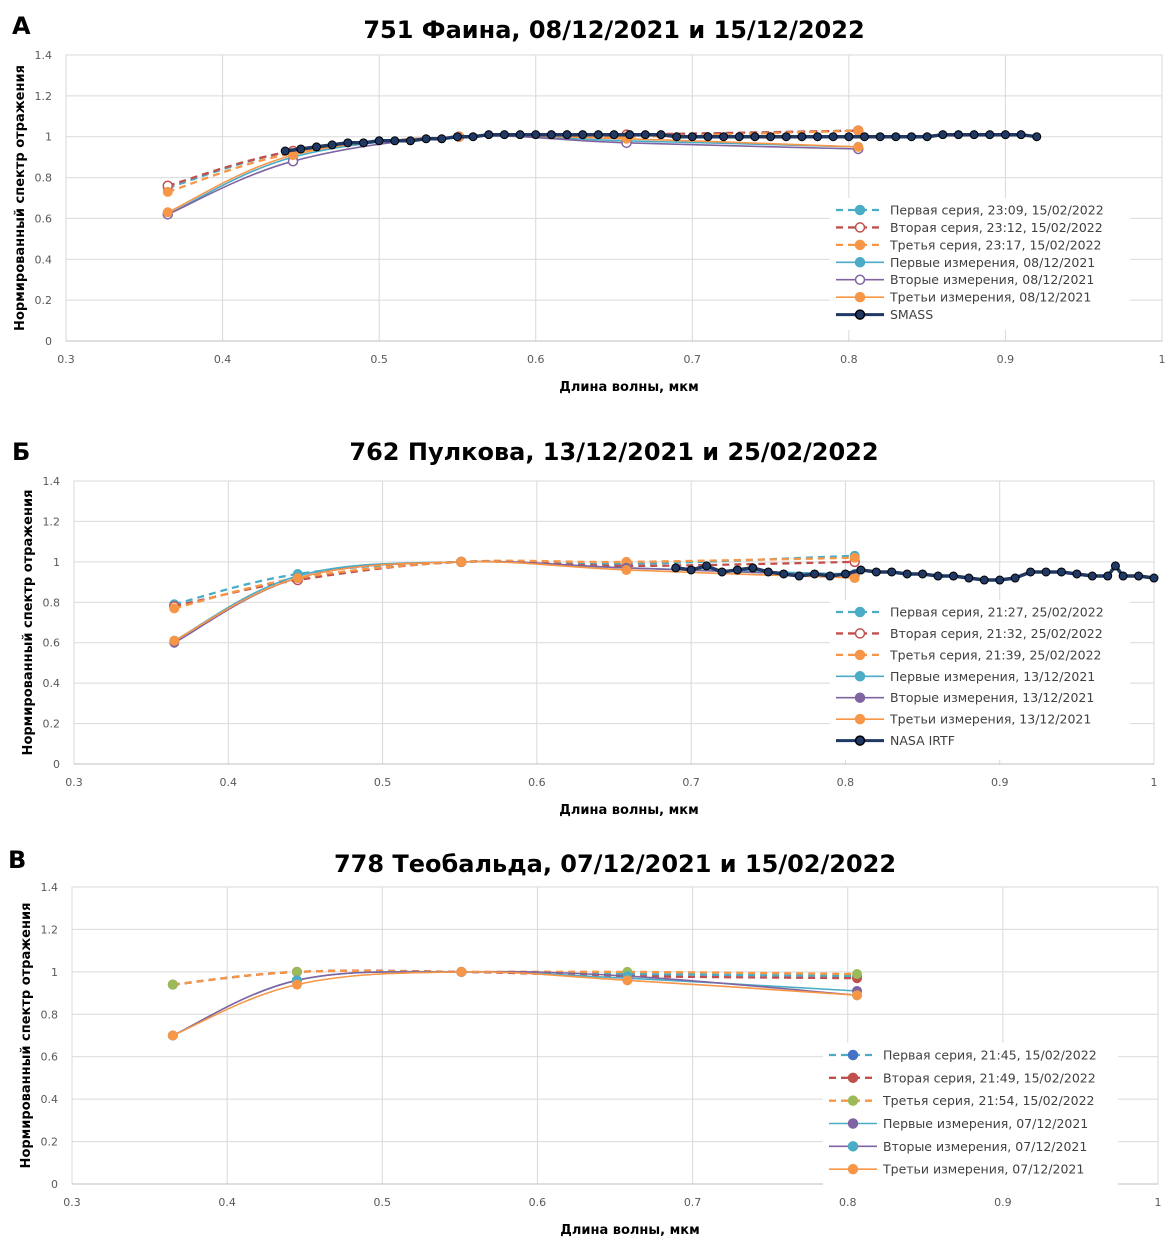 This screenshot has height=1242, width=1168. I want to click on legend-entry-label: Третья серия, 23:17, 15/02/2022, so click(995, 244).